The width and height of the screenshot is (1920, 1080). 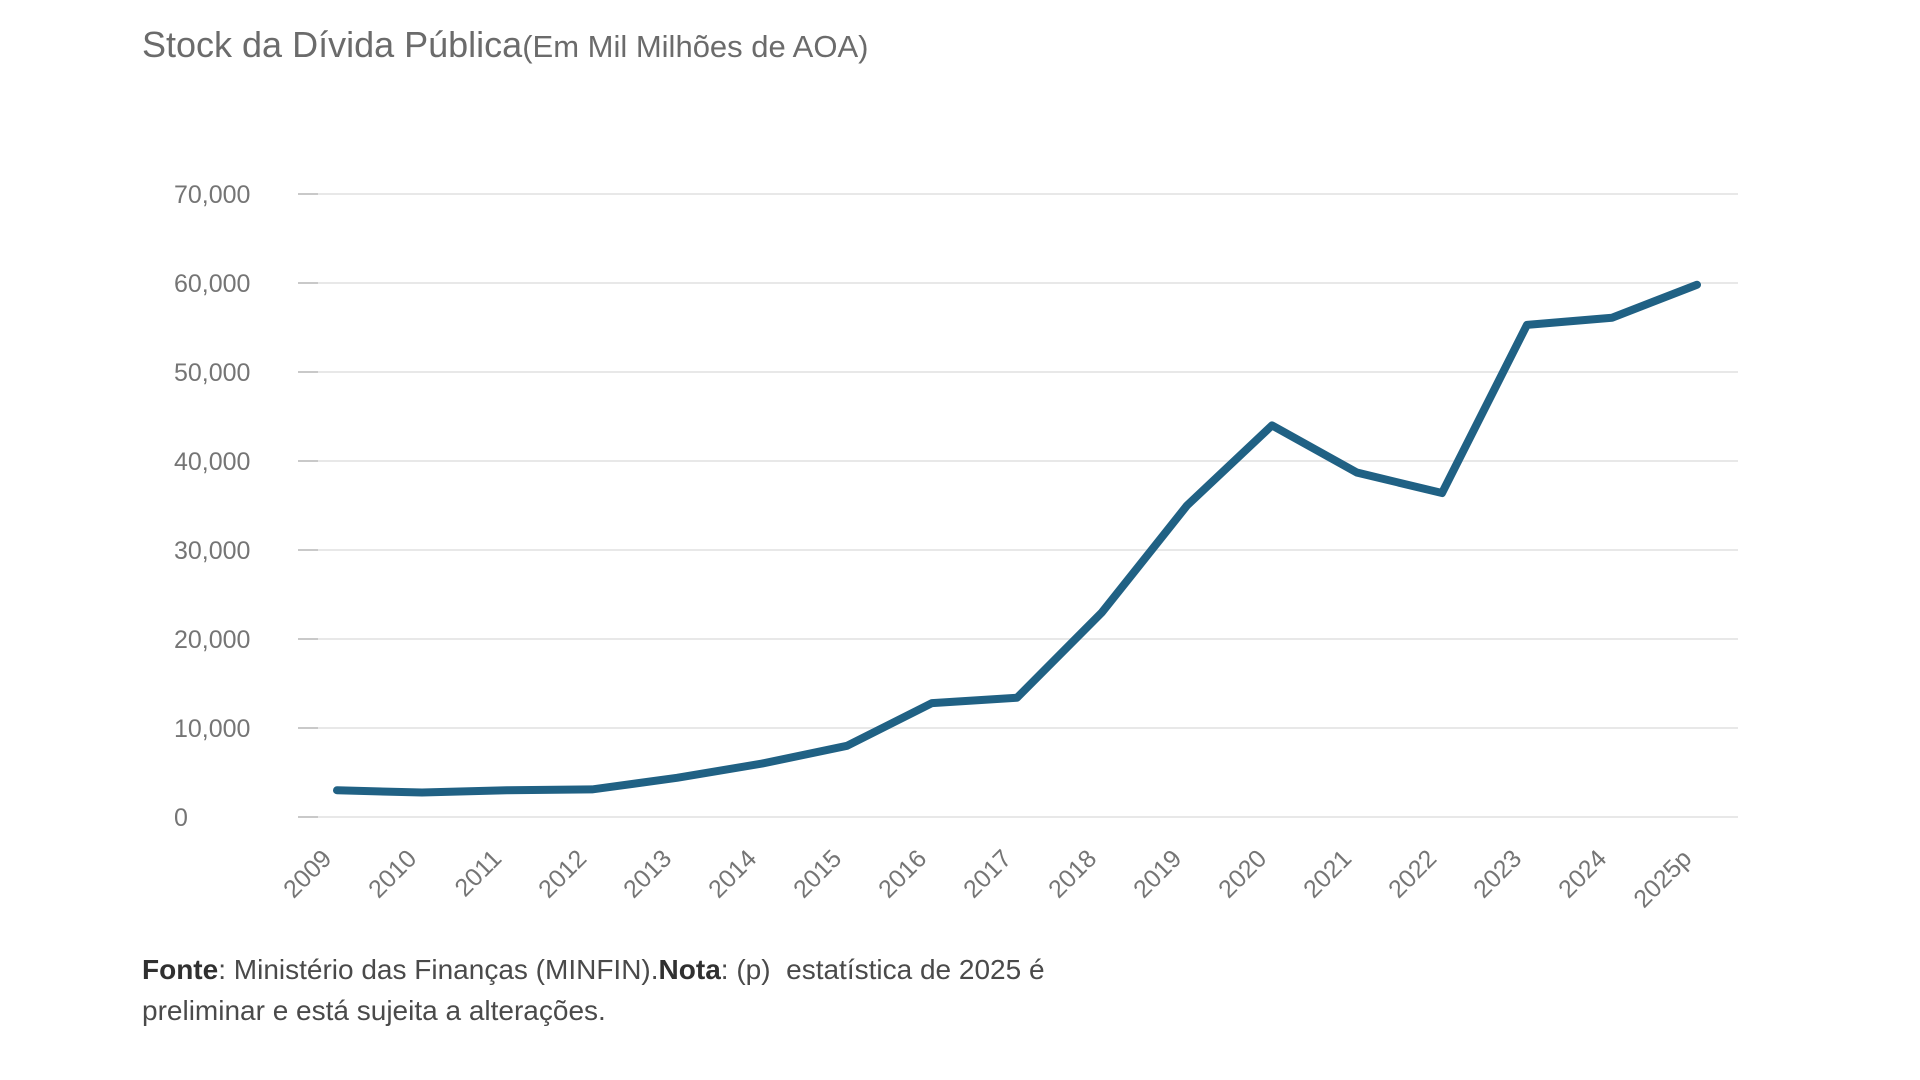 I want to click on x-axis-label: 2020, so click(x=1242, y=873).